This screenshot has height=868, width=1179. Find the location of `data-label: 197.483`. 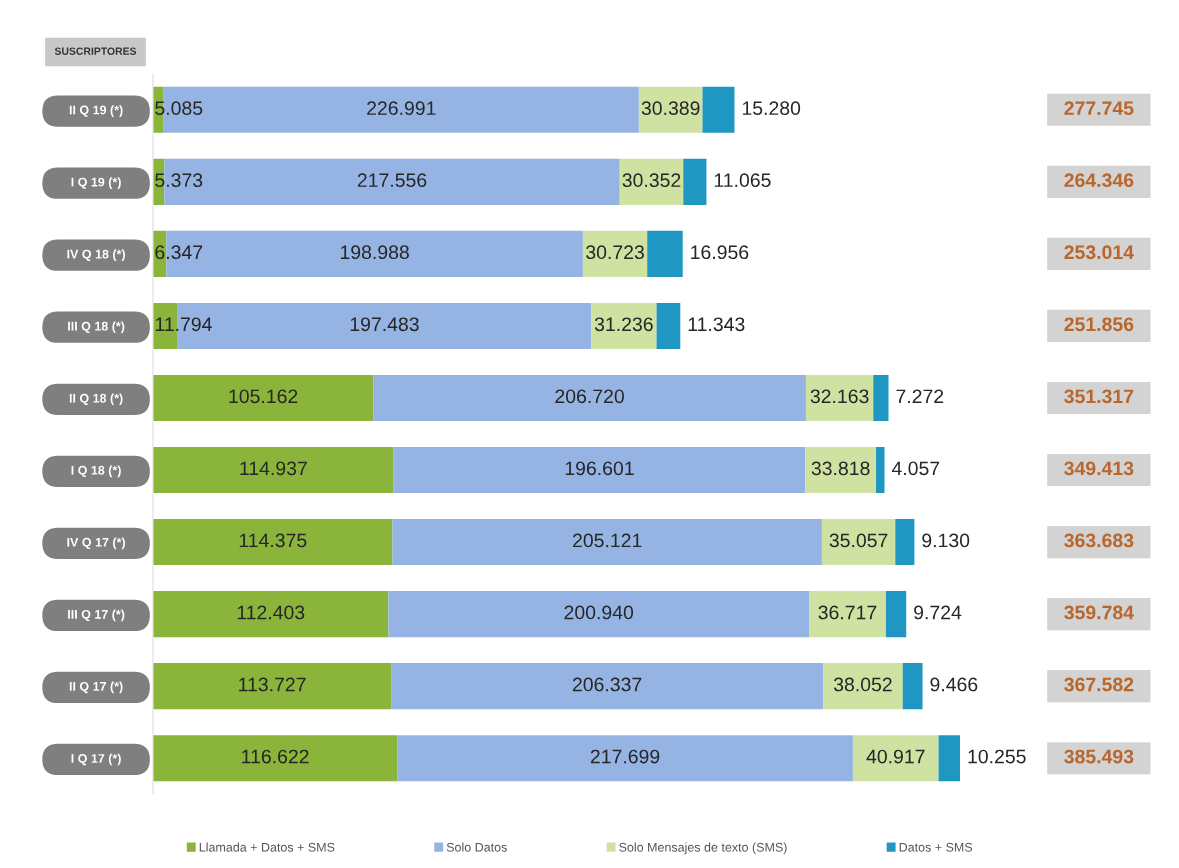

data-label: 197.483 is located at coordinates (384, 324).